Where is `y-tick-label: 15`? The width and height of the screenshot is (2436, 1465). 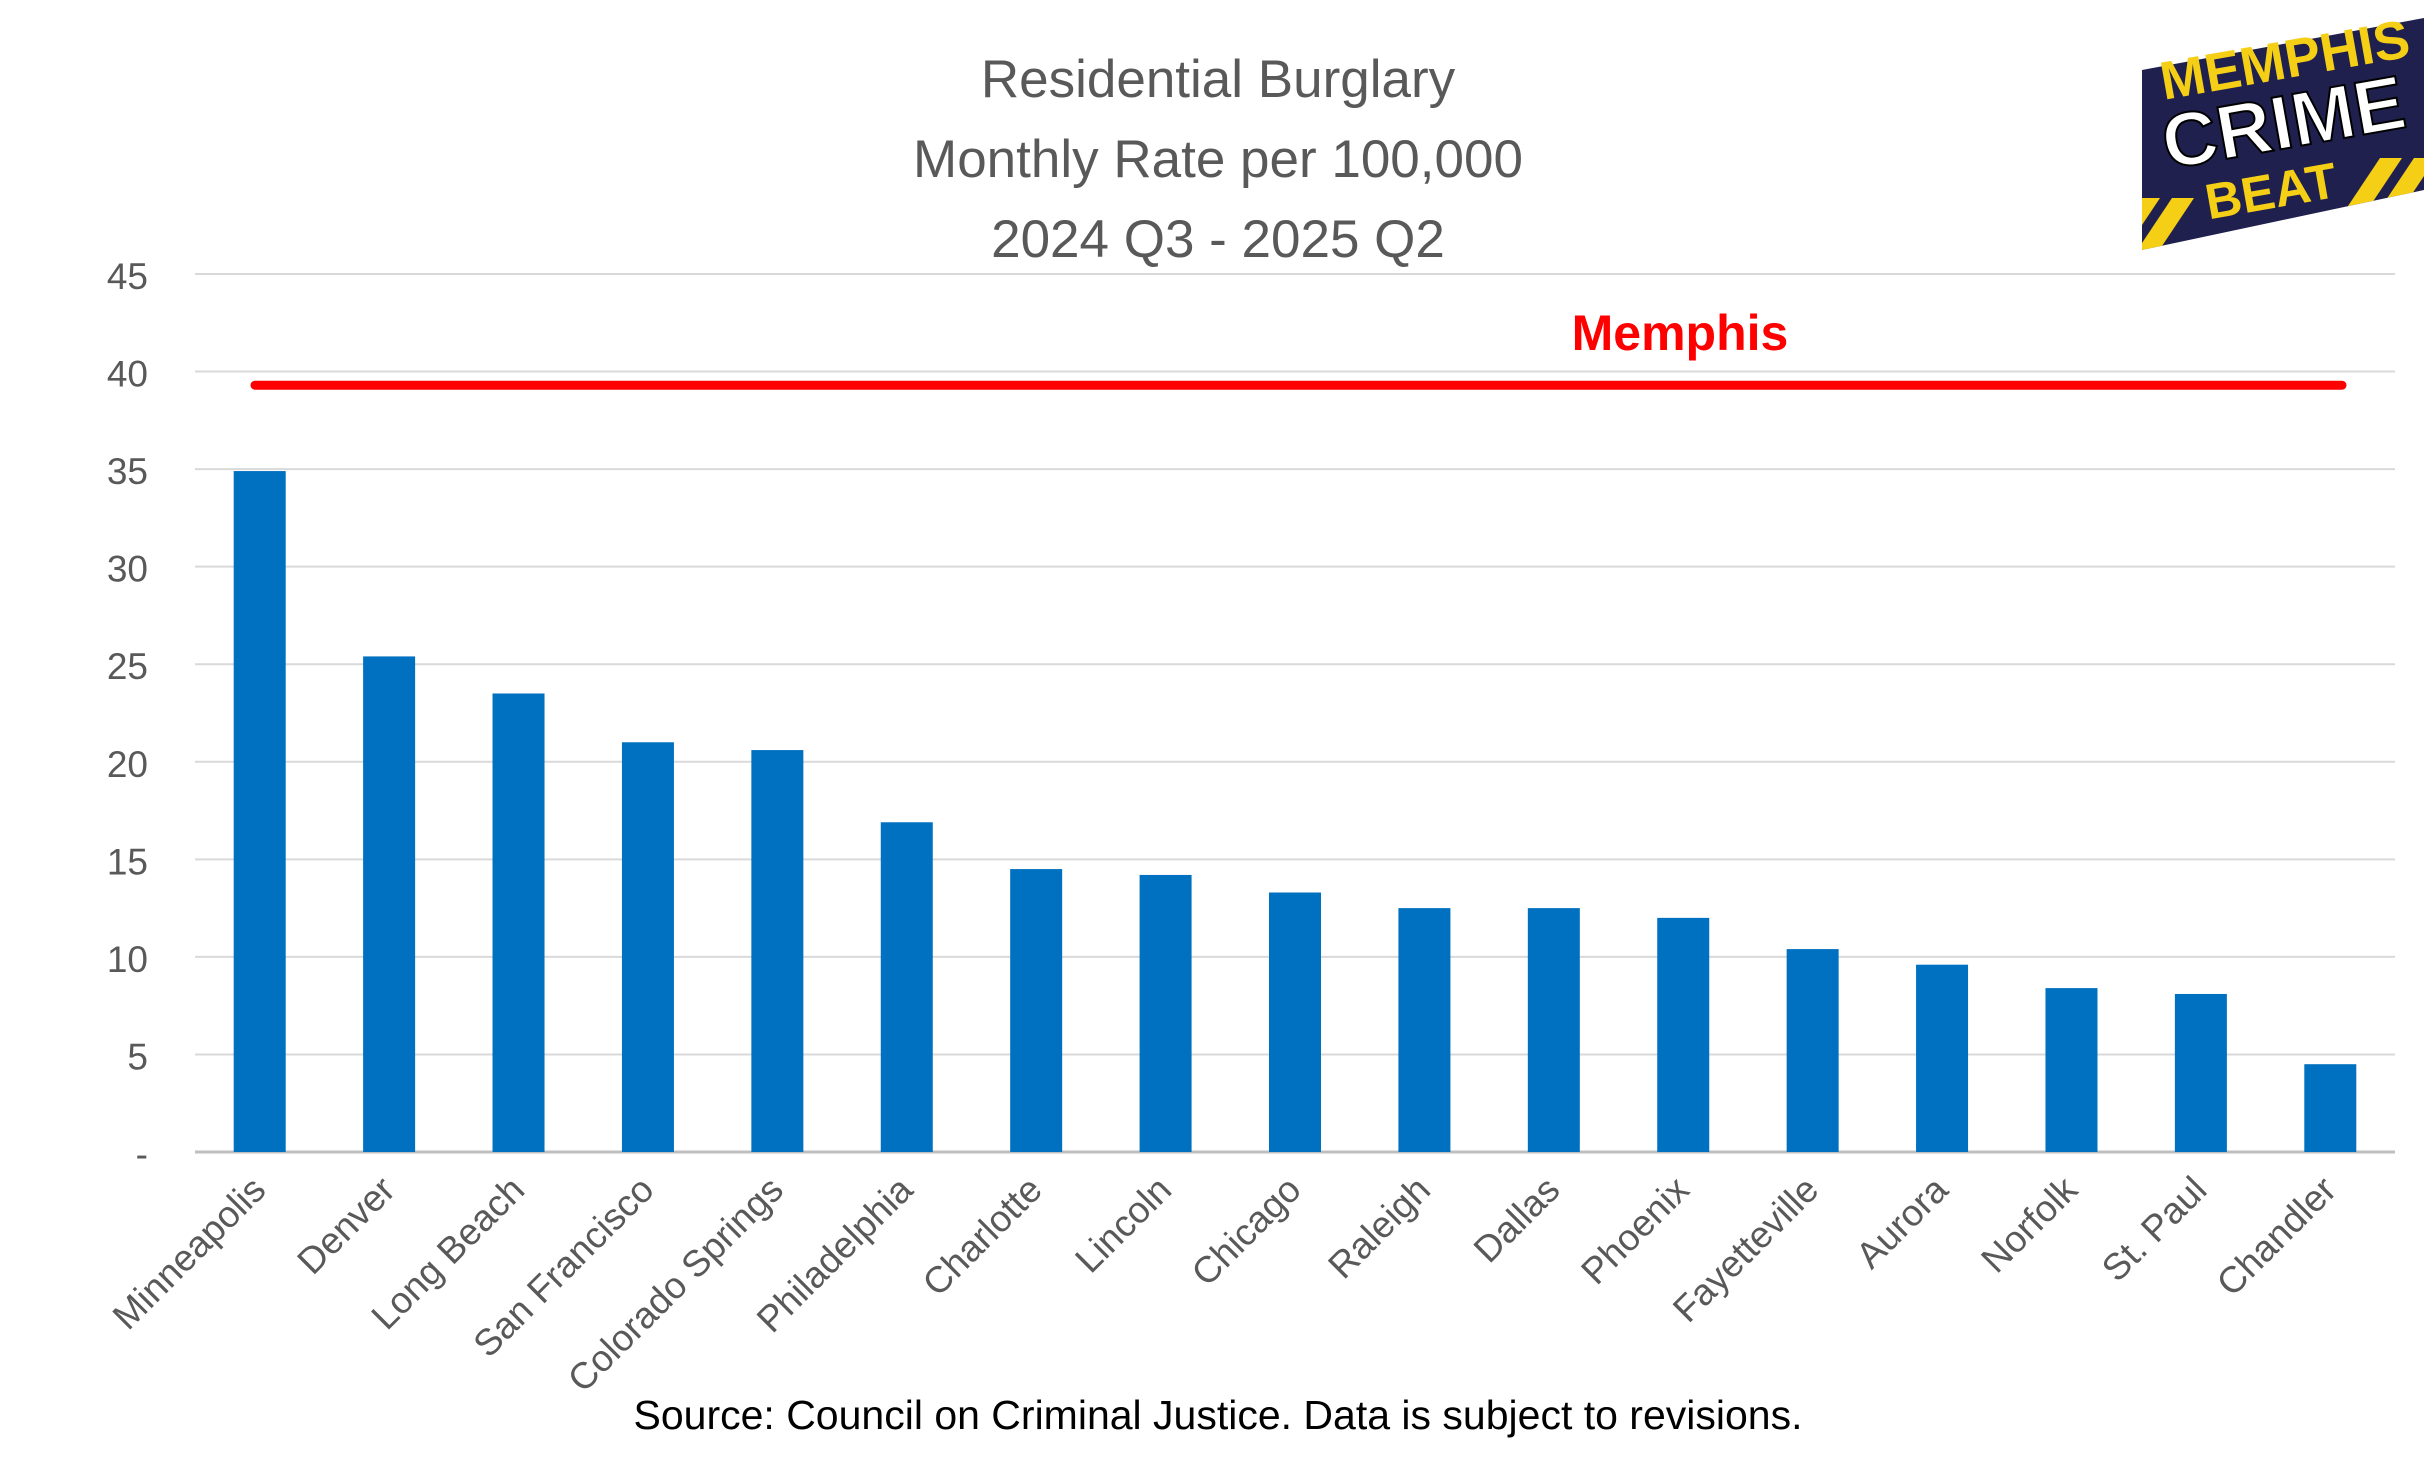
y-tick-label: 15 is located at coordinates (127, 861).